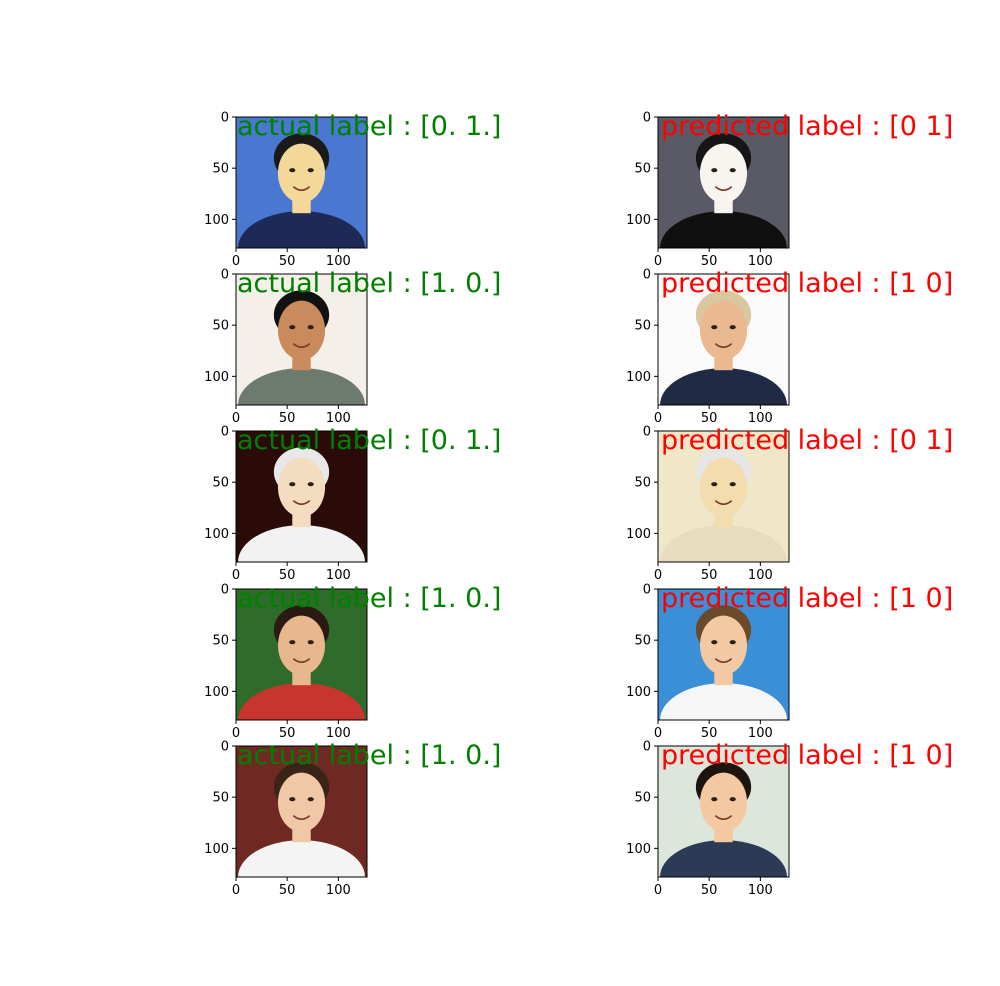 Image resolution: width=1000 pixels, height=986 pixels. What do you see at coordinates (807, 755) in the screenshot?
I see `predicted-label-text: predicted label : [1 0]` at bounding box center [807, 755].